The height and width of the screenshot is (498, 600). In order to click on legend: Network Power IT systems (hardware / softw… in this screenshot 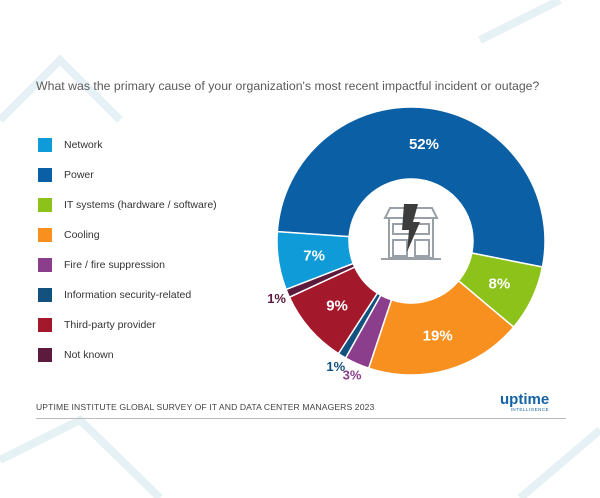, I will do `click(127, 250)`.